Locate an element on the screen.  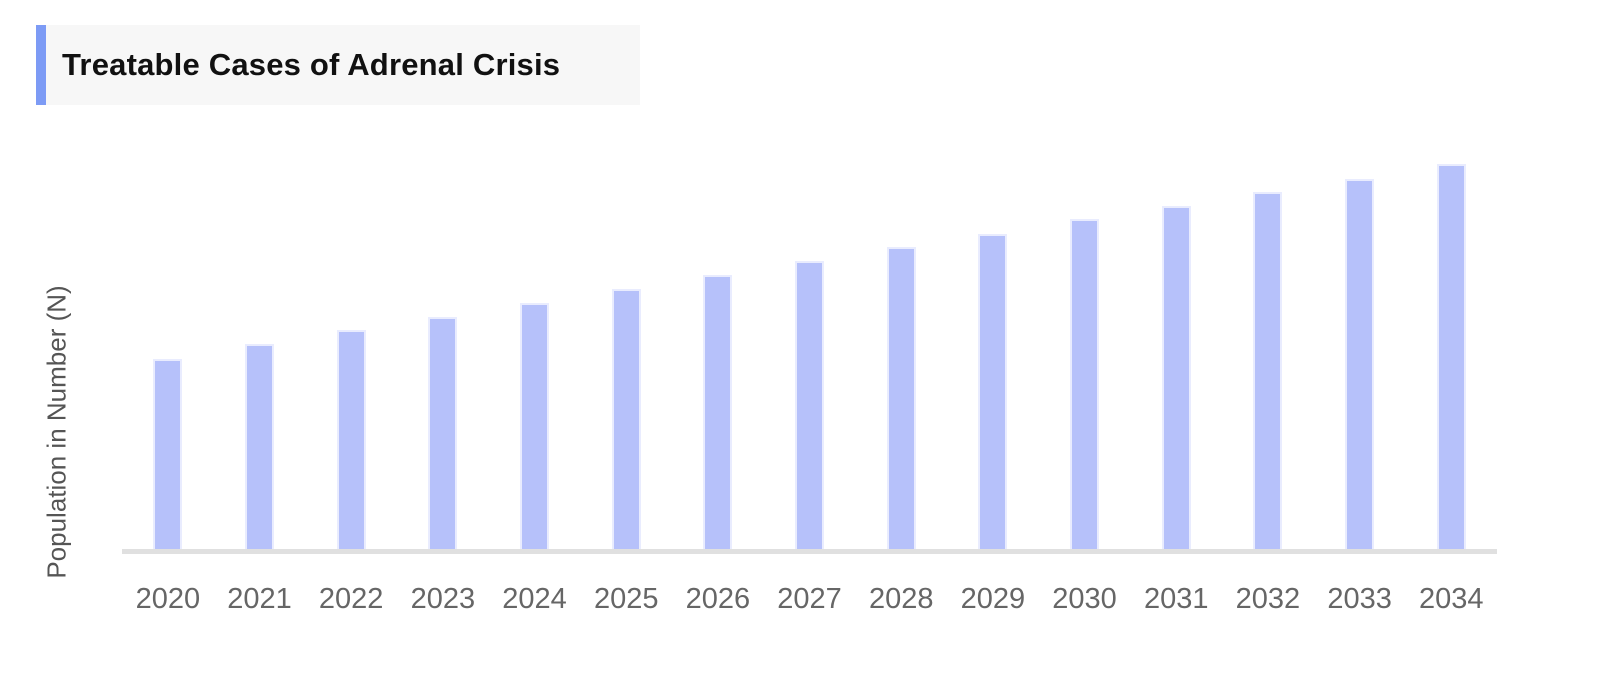
x-tick-2027: 2027 is located at coordinates (809, 599).